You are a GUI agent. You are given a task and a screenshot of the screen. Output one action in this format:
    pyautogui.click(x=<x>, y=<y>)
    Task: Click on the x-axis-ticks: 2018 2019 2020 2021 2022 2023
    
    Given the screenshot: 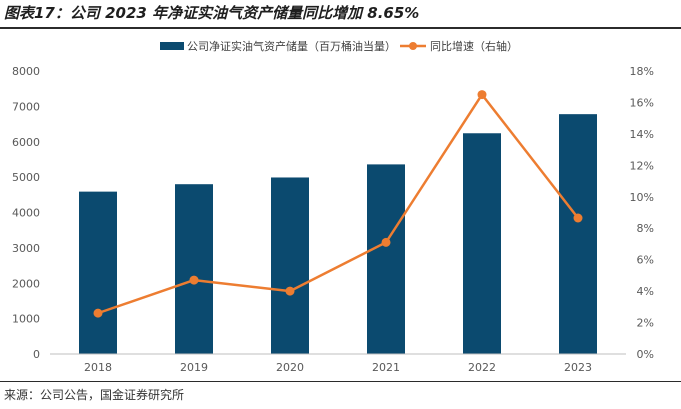 What is the action you would take?
    pyautogui.click(x=338, y=367)
    